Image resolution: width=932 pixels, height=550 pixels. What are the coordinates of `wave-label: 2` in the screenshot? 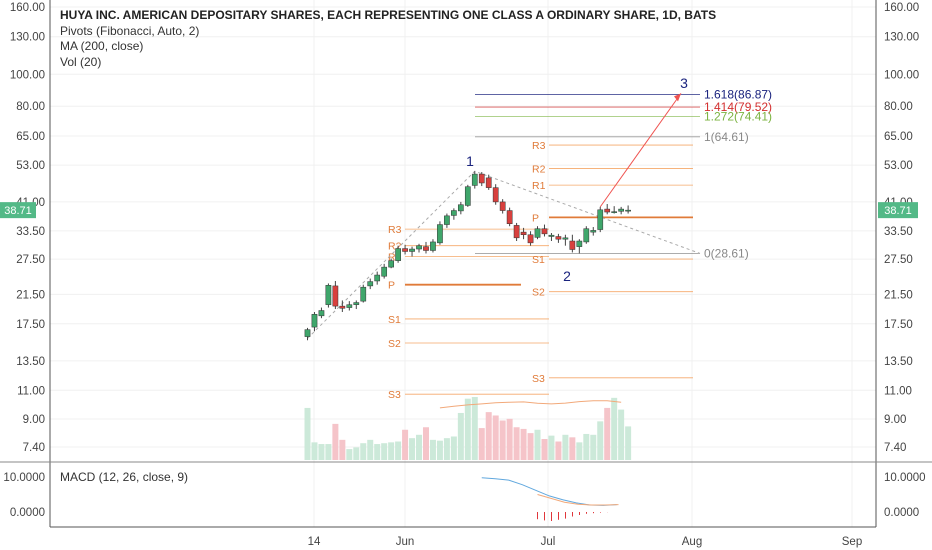 It's located at (567, 276).